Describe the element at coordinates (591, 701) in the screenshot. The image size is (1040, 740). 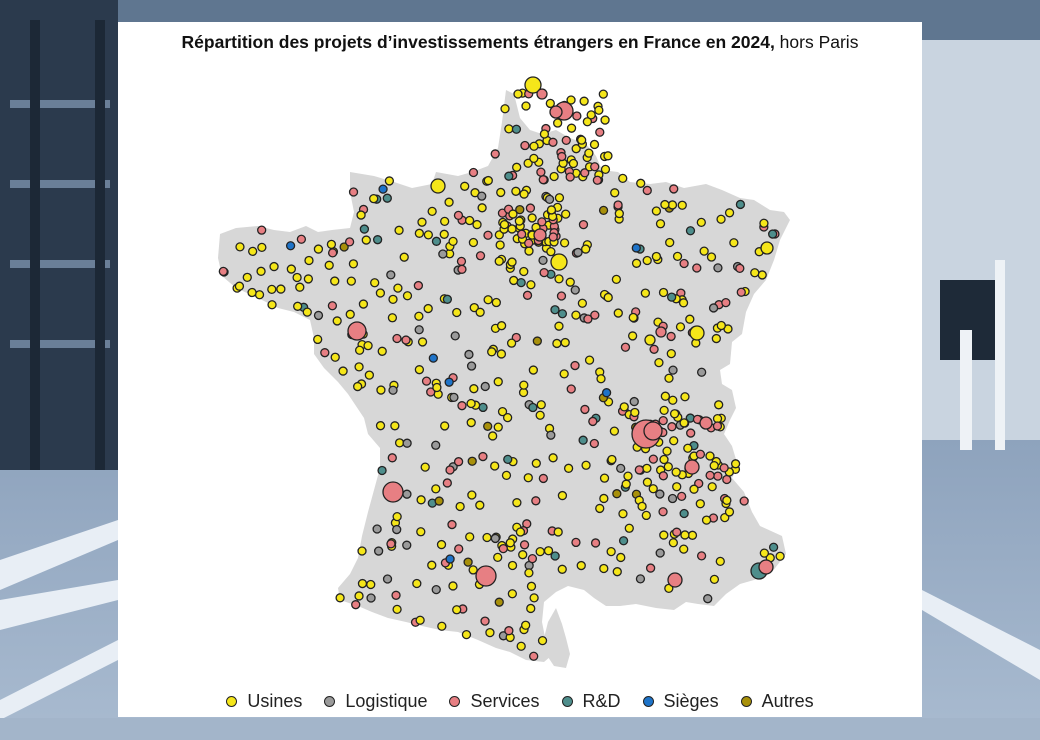
I see `legend-item-rd: R&D` at that location.